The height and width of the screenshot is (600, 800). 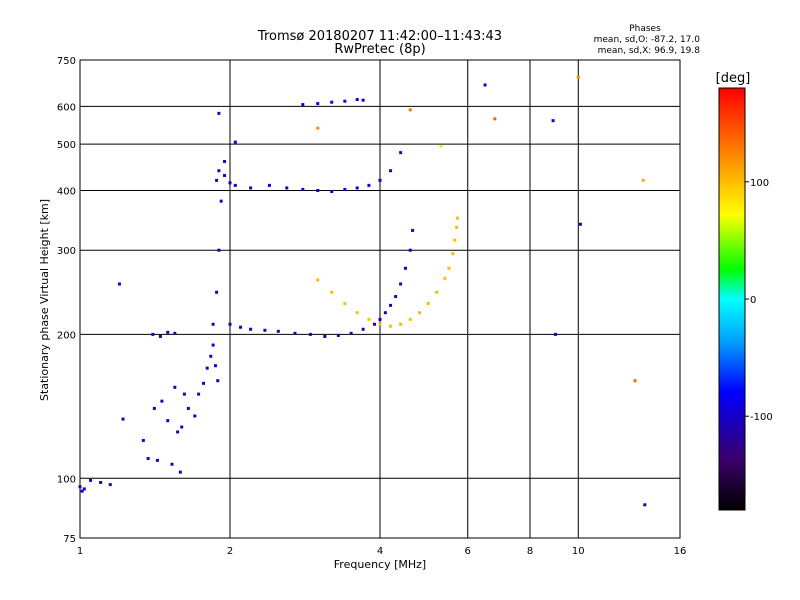 I want to click on y-tick-label: 500, so click(x=66, y=145).